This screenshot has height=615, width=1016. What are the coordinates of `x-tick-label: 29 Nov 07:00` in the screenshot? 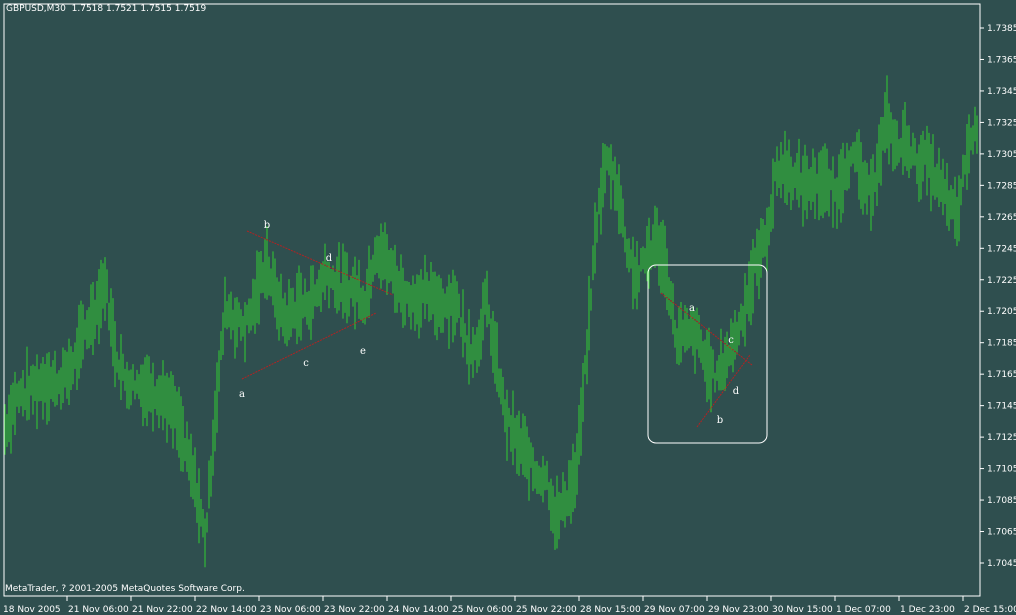 It's located at (674, 610).